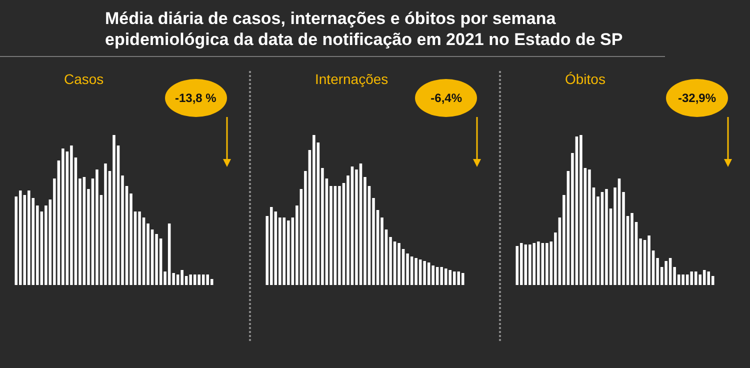  I want to click on chart-title: Internações, so click(351, 79).